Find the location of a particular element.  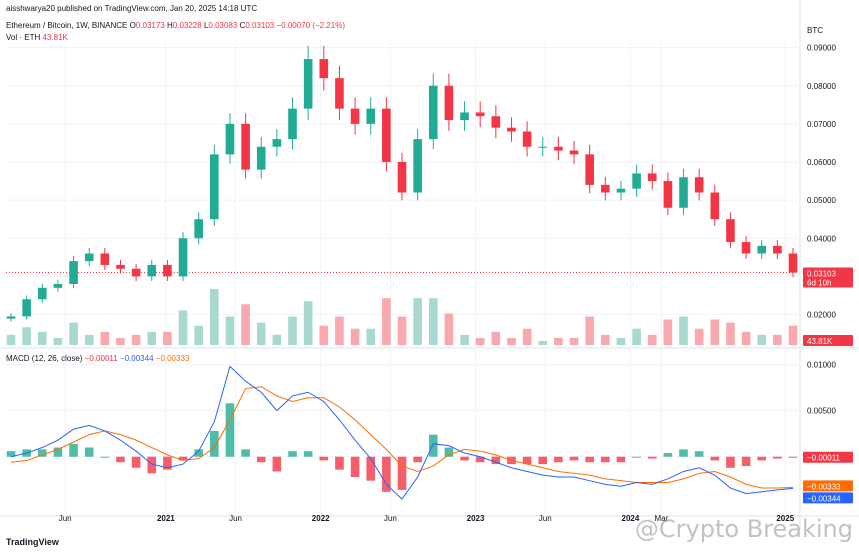

macd-tick-label: 0.01000 is located at coordinates (821, 365).